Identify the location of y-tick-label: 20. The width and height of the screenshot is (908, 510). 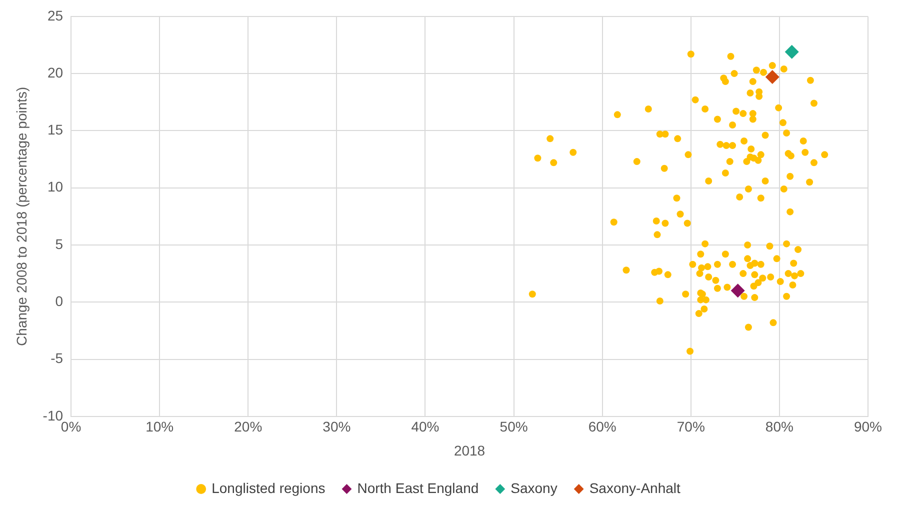
(55, 72).